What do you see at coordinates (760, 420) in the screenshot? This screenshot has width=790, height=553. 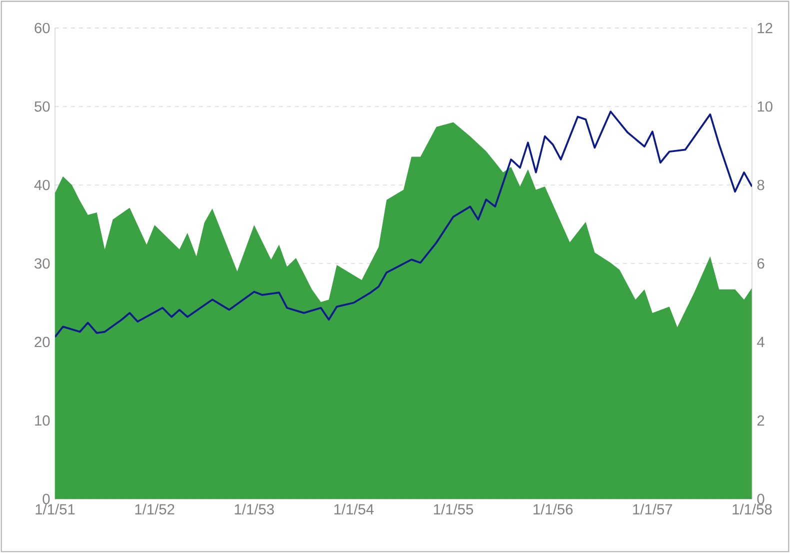 I see `y2-tick-label: 2` at bounding box center [760, 420].